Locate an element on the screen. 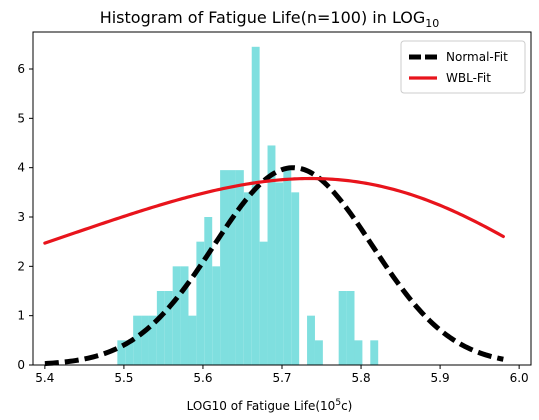 Image resolution: width=539 pixels, height=420 pixels. x-tick-label: 6.0 is located at coordinates (519, 378).